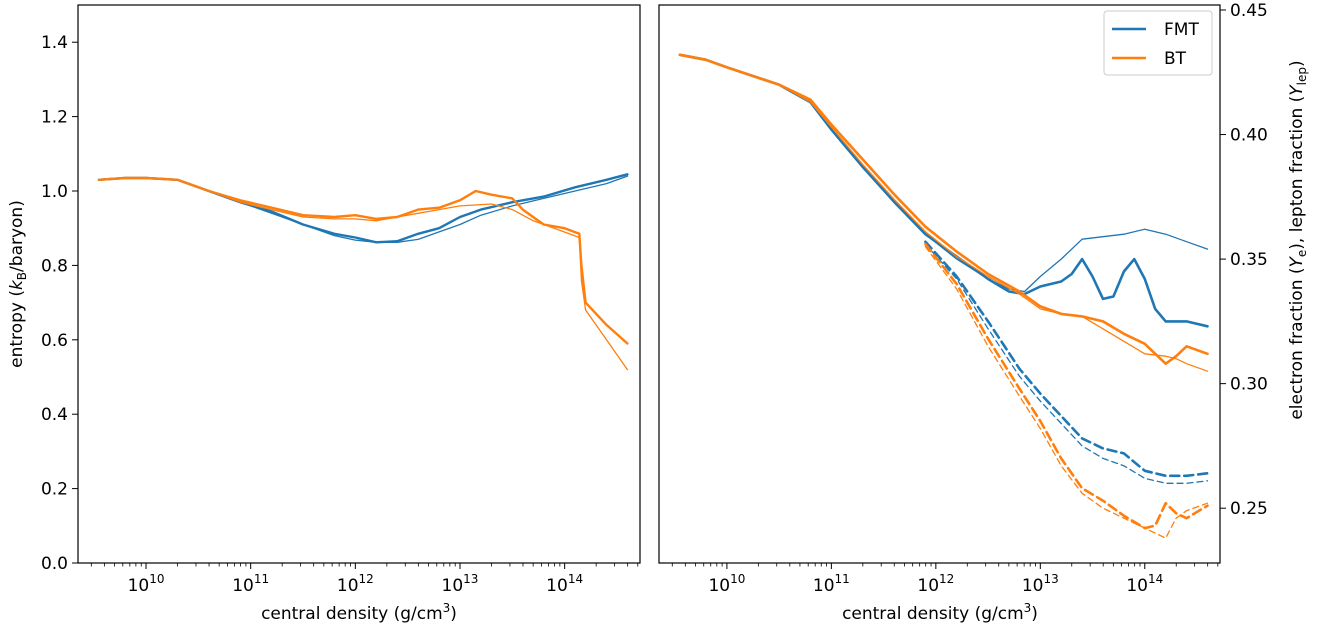 This screenshot has width=1320, height=630. Describe the element at coordinates (54, 415) in the screenshot. I see `y-tick-label: 0.4` at that location.